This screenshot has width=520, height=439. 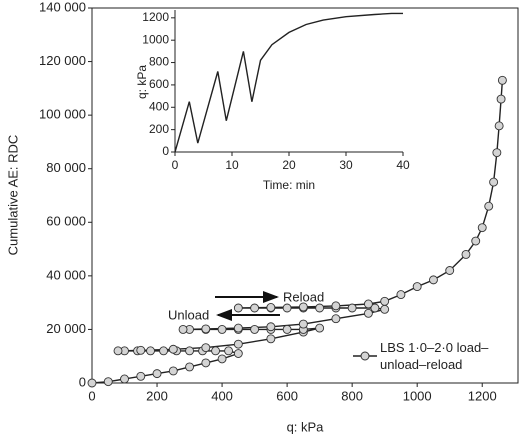 I want to click on y-tick-label: 200, so click(x=159, y=129).